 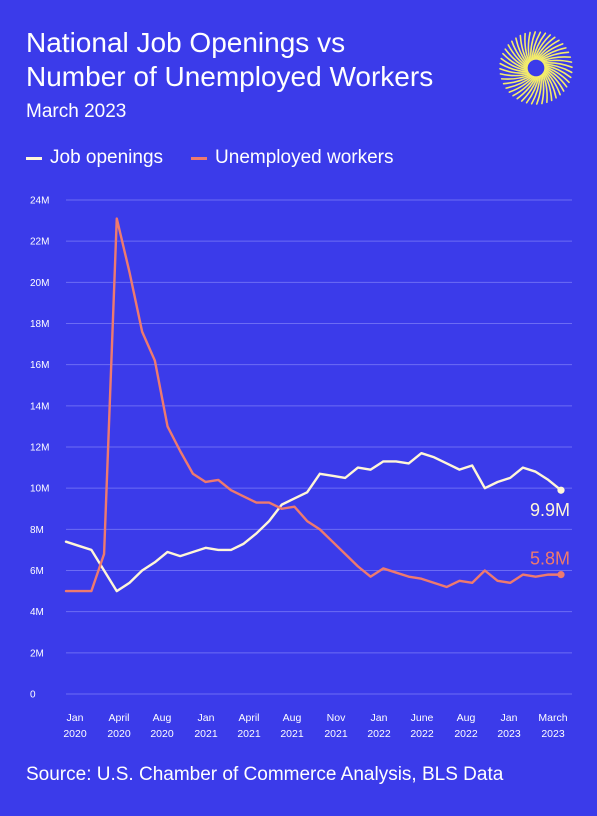 I want to click on series-end-label-job-openings: 9.9M, so click(x=550, y=510).